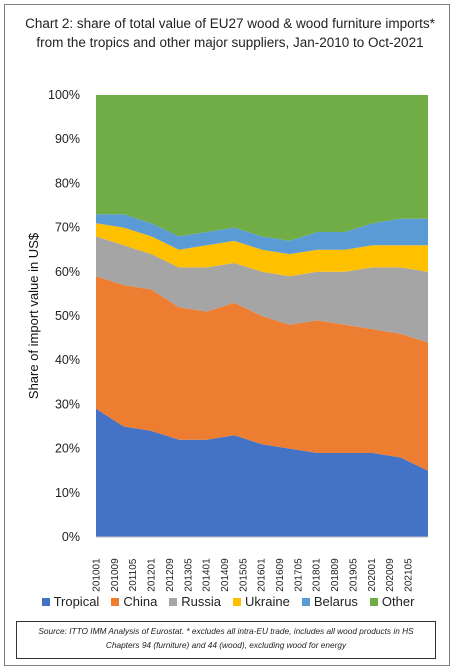  Describe the element at coordinates (335, 575) in the screenshot. I see `x-tick-label: 201809` at that location.